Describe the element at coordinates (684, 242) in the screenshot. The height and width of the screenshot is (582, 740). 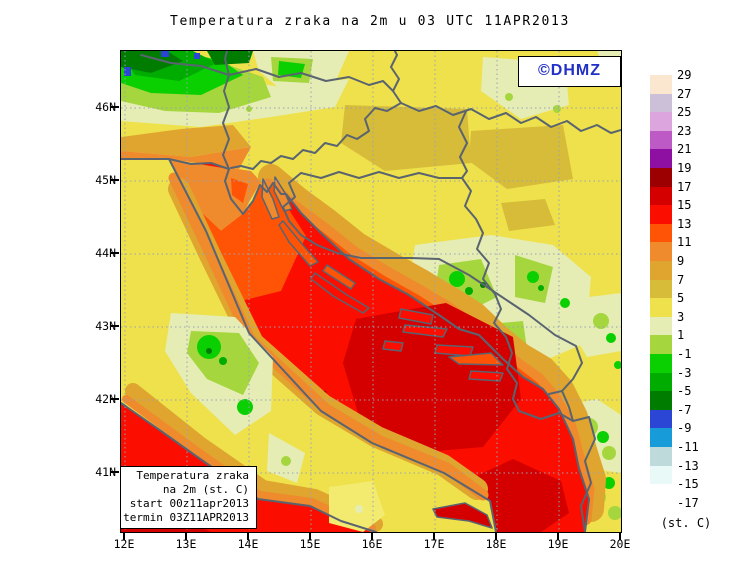
I see `colorbar-label: 11` at that location.